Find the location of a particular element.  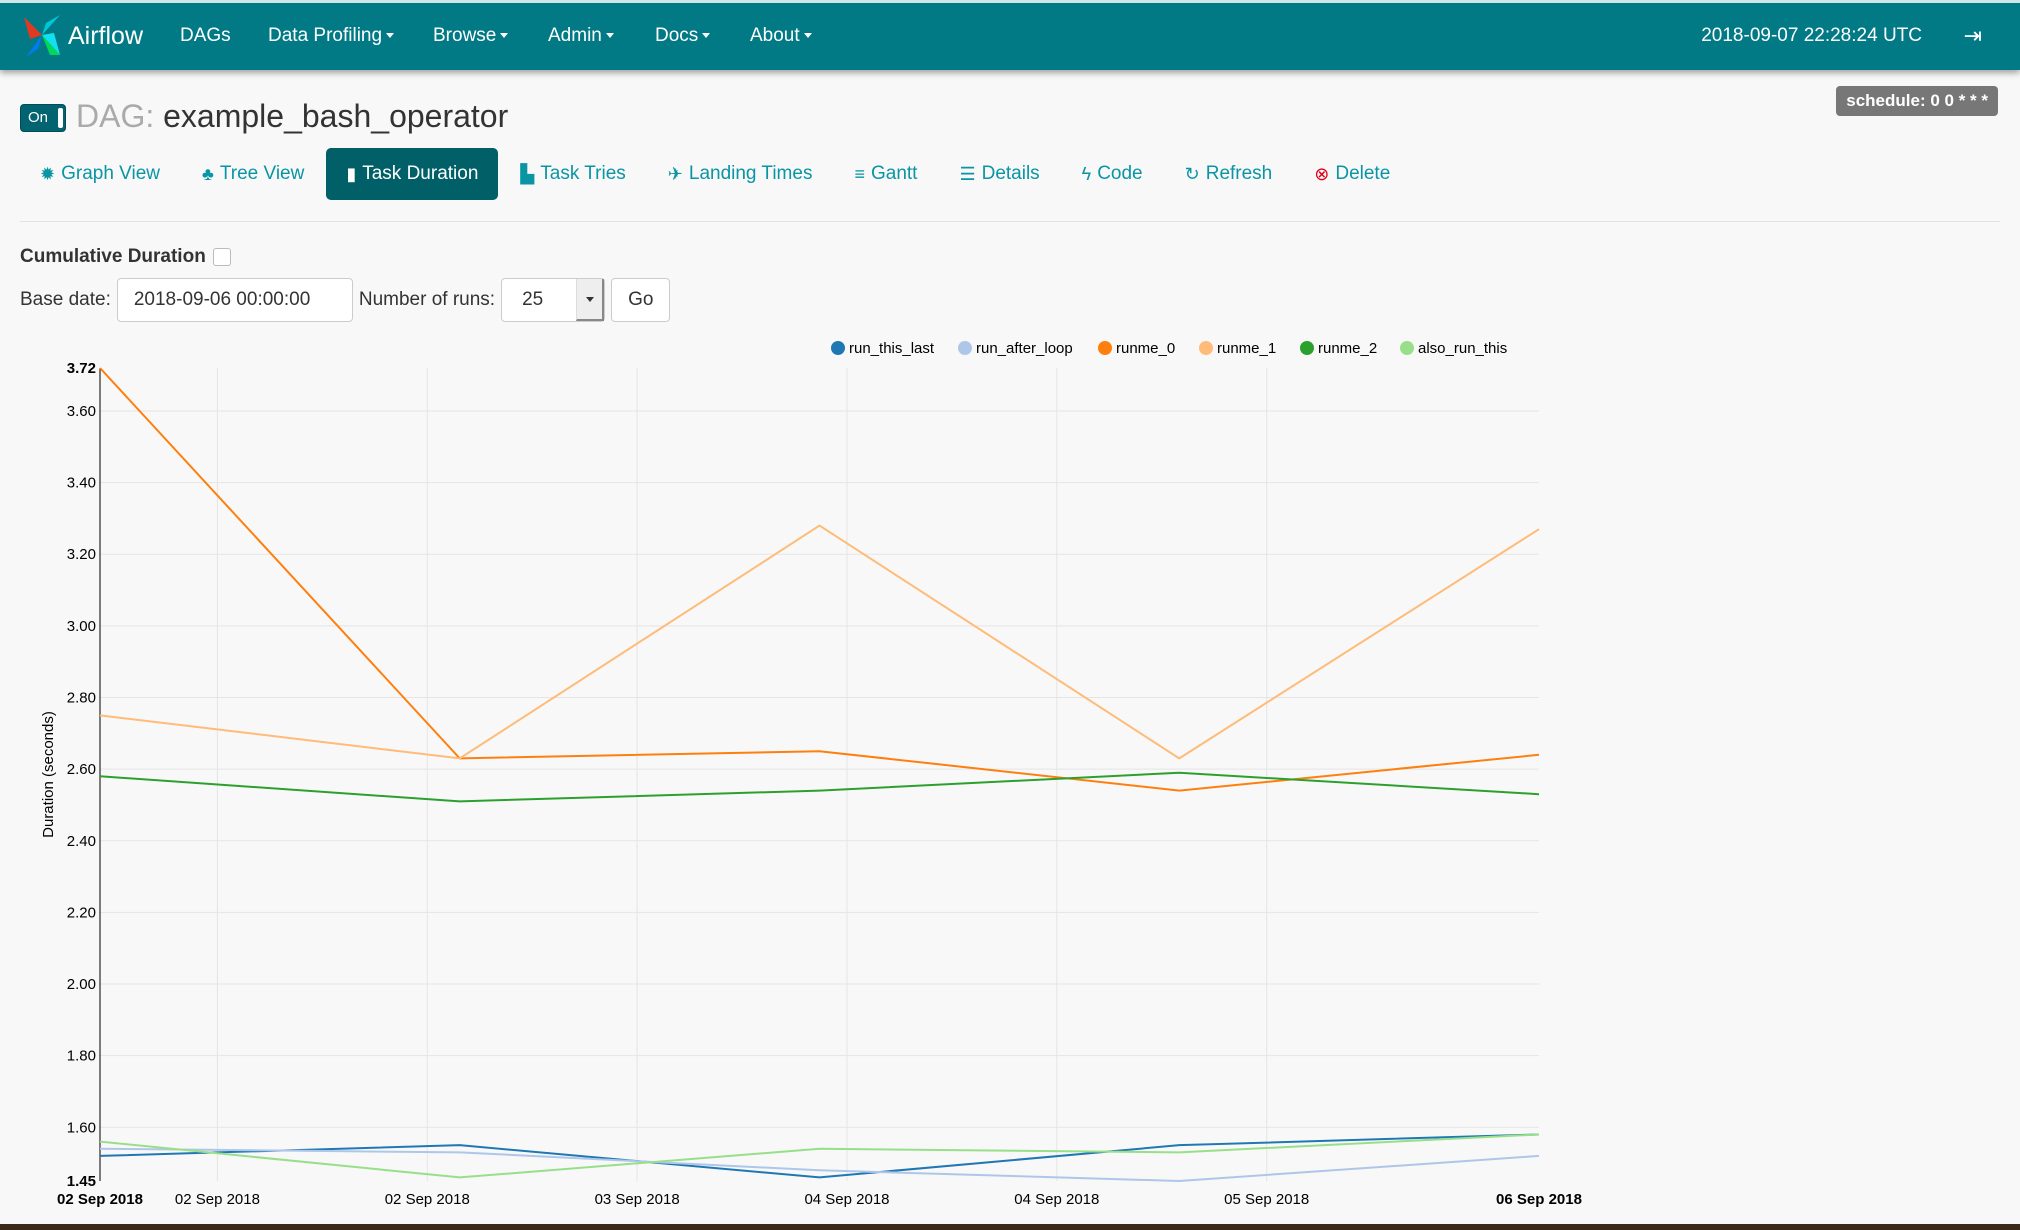

tree-view-icon: ♣ is located at coordinates (208, 173).